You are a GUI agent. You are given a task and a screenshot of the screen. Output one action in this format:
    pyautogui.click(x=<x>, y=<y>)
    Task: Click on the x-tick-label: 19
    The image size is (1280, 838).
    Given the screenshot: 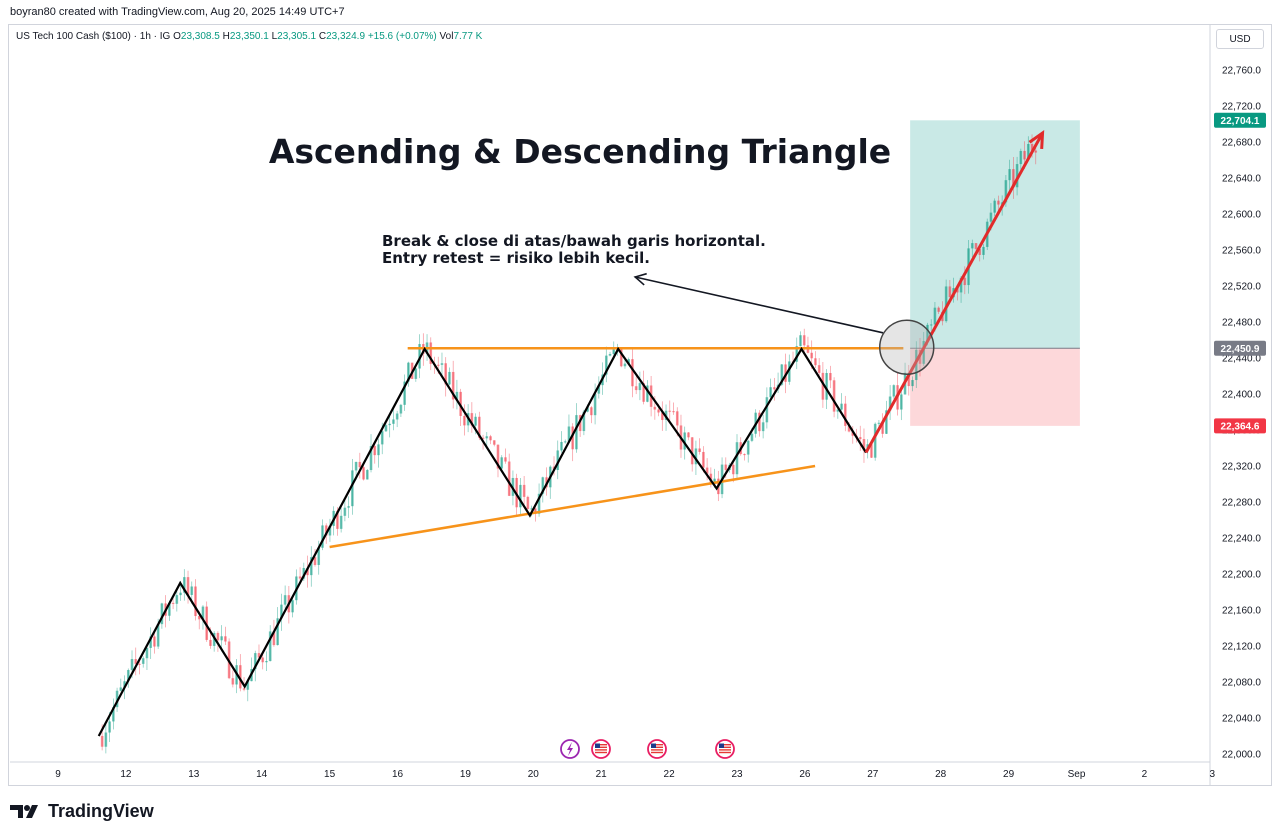 What is the action you would take?
    pyautogui.click(x=466, y=774)
    